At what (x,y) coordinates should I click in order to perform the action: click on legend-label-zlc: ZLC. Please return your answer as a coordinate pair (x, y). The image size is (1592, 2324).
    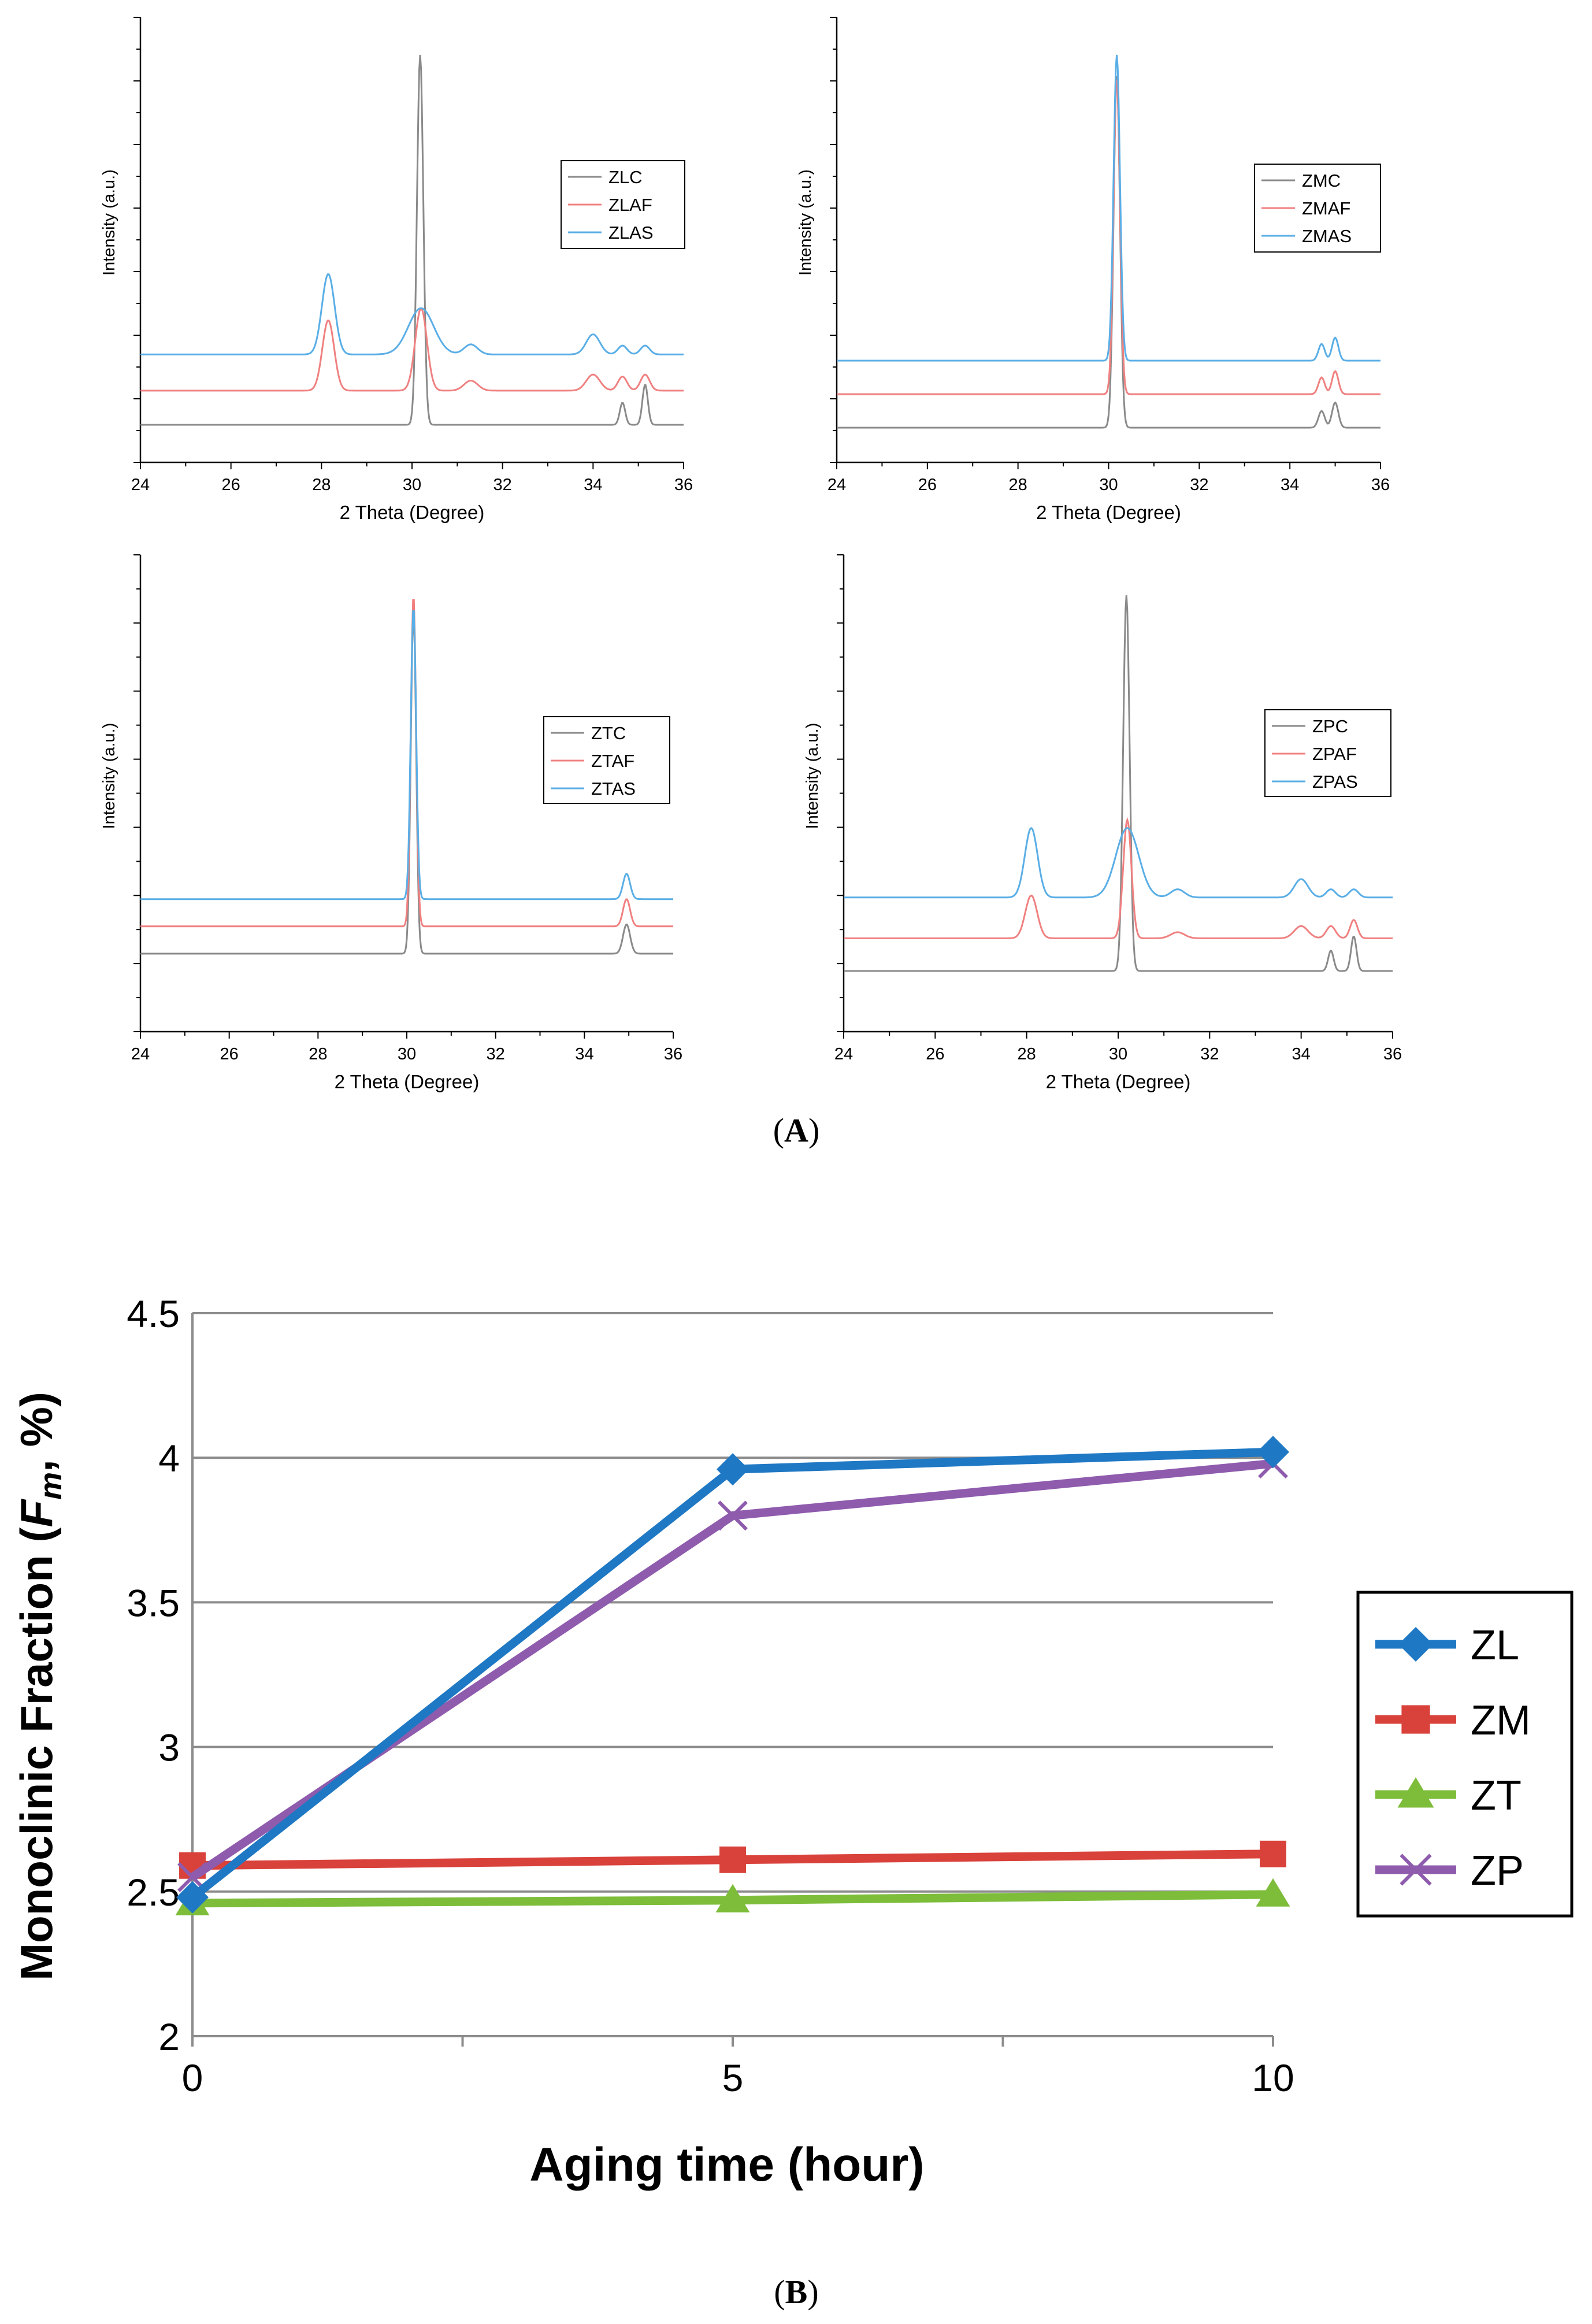
    Looking at the image, I should click on (625, 177).